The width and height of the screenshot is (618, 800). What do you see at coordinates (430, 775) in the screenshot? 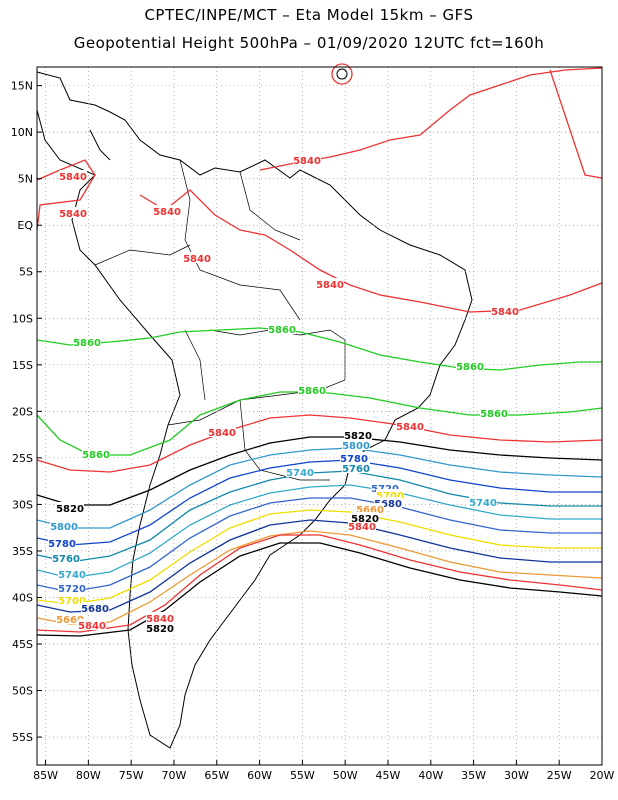
I see `lon-tick-label: 40W` at bounding box center [430, 775].